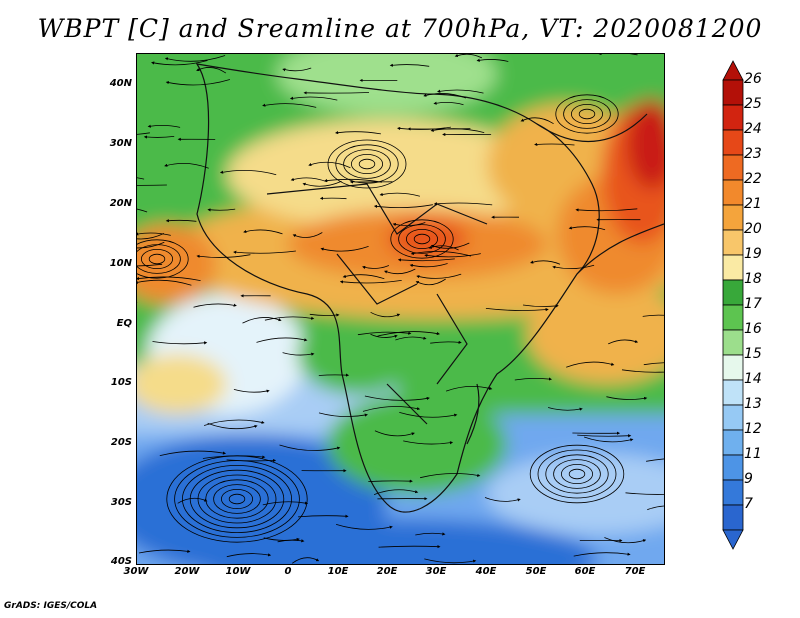 The width and height of the screenshot is (800, 618). What do you see at coordinates (753, 254) in the screenshot?
I see `colorbar-label: 19` at bounding box center [753, 254].